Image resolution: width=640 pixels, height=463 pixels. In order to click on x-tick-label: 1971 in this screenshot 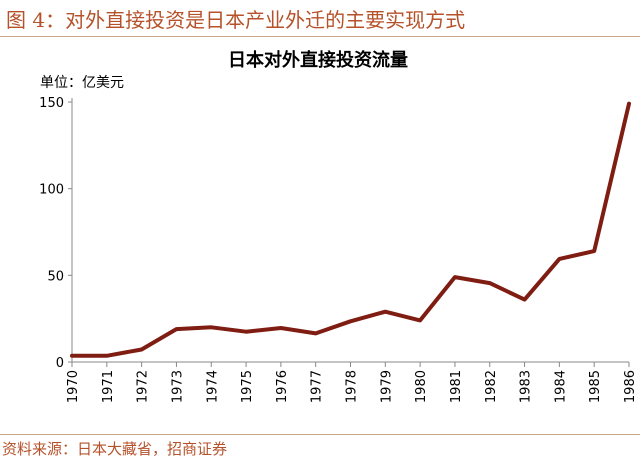, I will do `click(108, 386)`.